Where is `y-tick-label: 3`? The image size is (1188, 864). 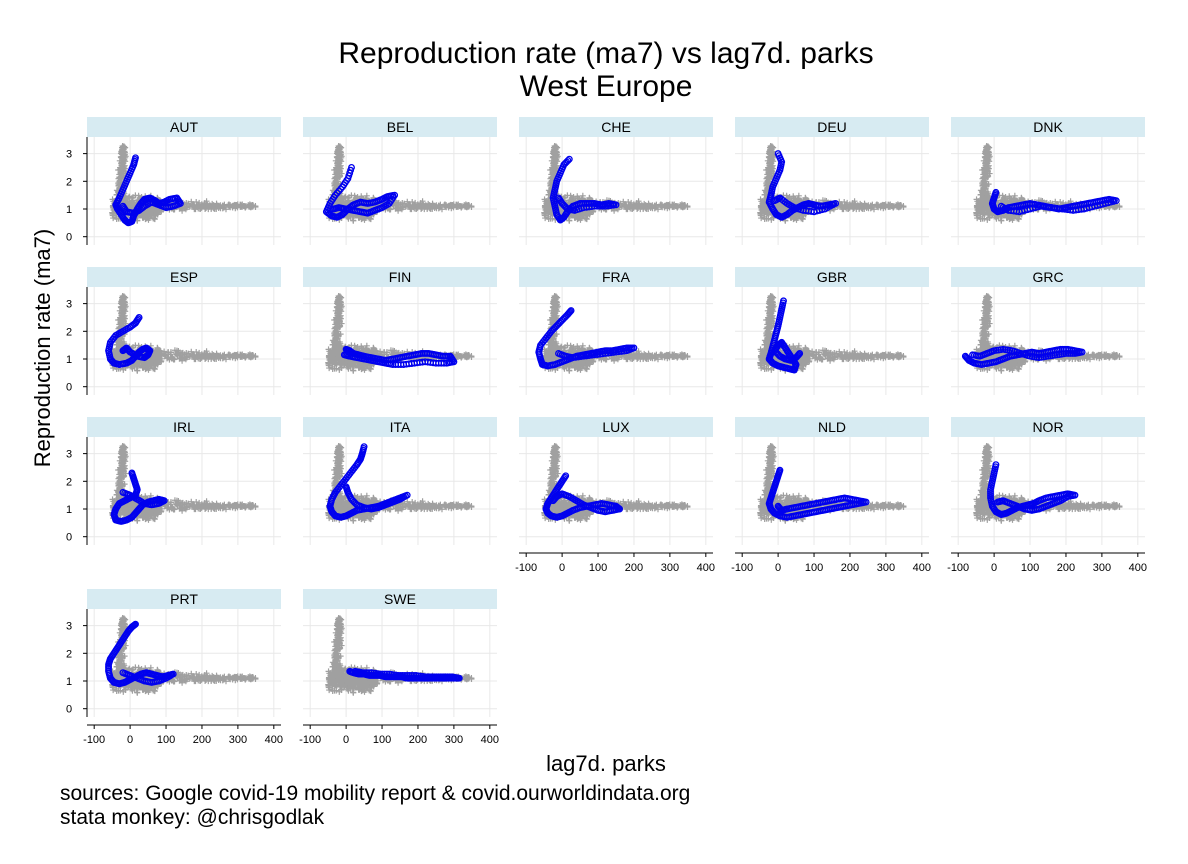 y-tick-label: 3 is located at coordinates (69, 155).